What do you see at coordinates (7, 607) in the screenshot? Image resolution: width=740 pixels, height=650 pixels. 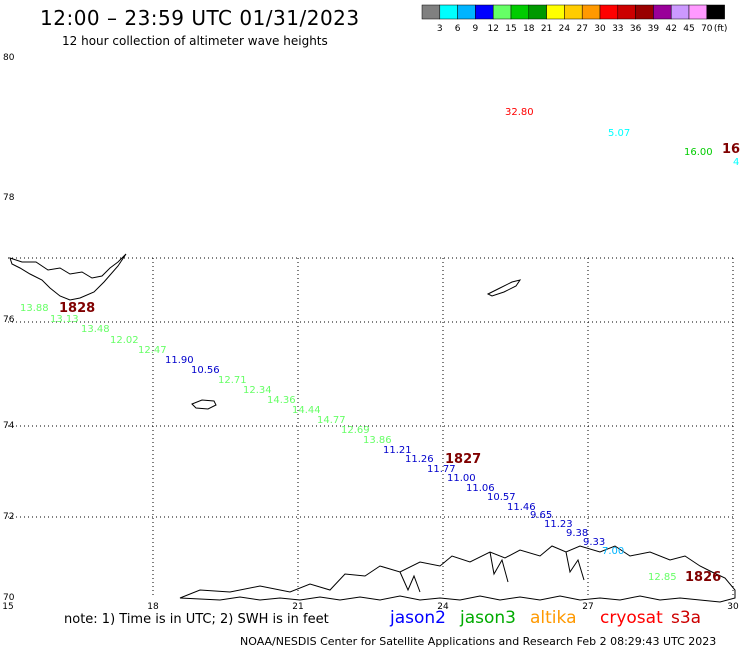 I see `lon-tick-label: 15` at bounding box center [7, 607].